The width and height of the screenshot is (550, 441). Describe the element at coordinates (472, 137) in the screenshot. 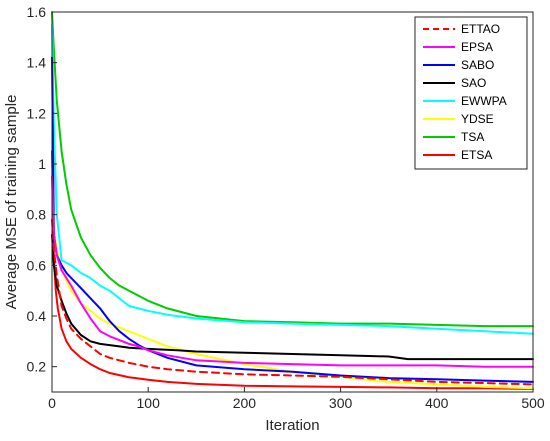

I see `legend-label-tsa: TSA` at that location.